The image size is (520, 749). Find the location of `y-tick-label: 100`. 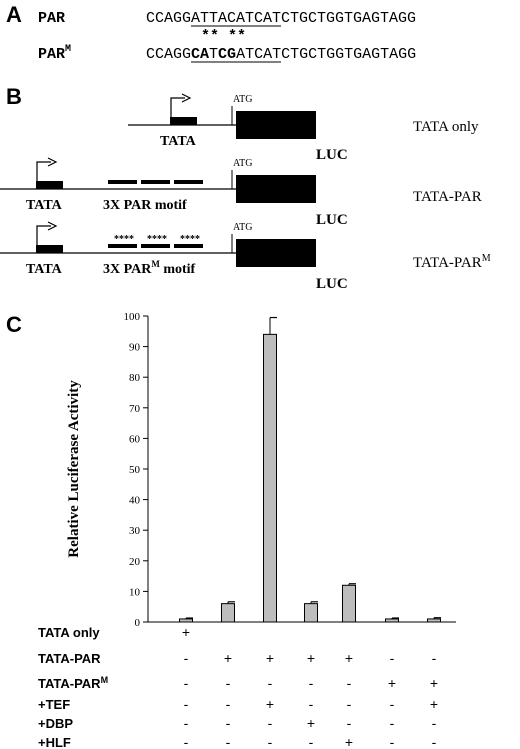

y-tick-label: 100 is located at coordinates (132, 317).